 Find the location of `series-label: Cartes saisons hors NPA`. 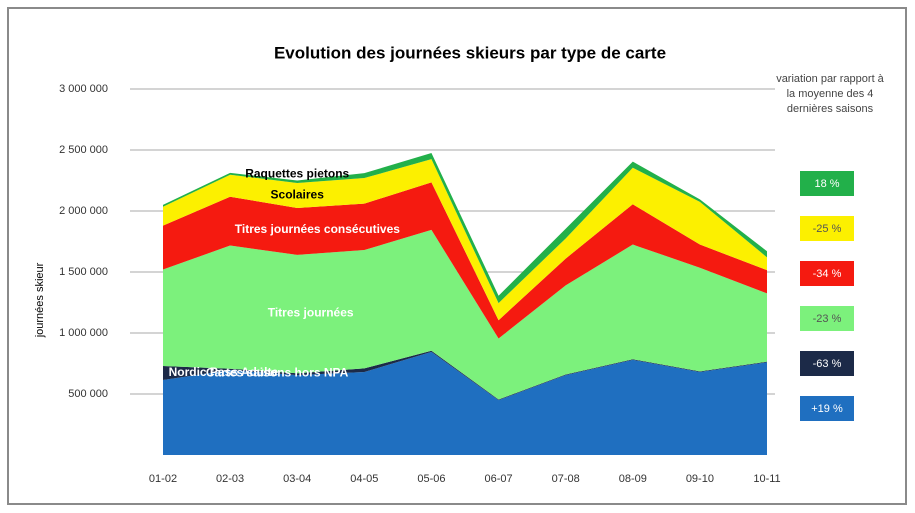

series-label: Cartes saisons hors NPA is located at coordinates (277, 373).